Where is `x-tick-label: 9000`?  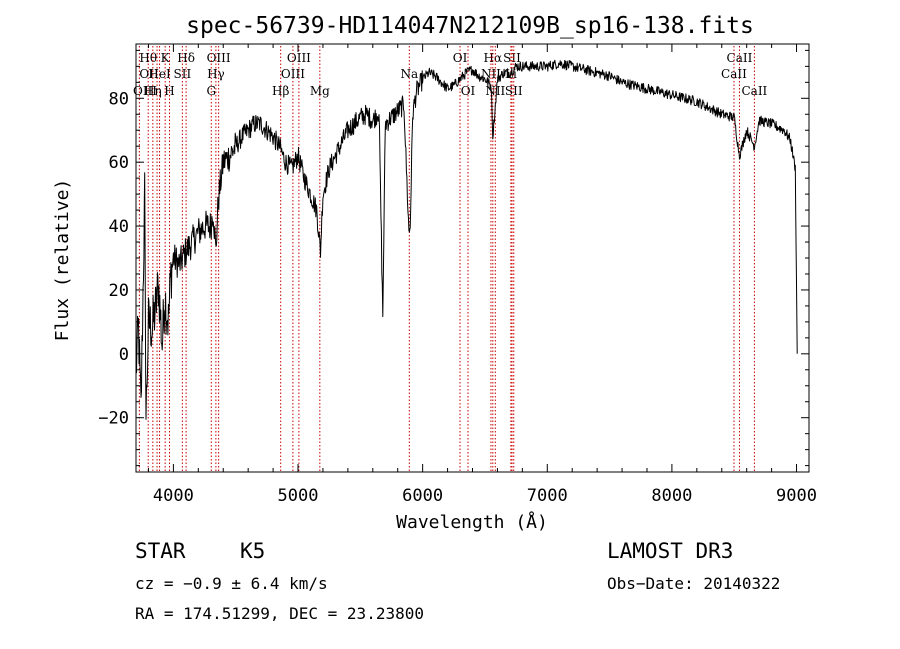
x-tick-label: 9000 is located at coordinates (796, 496).